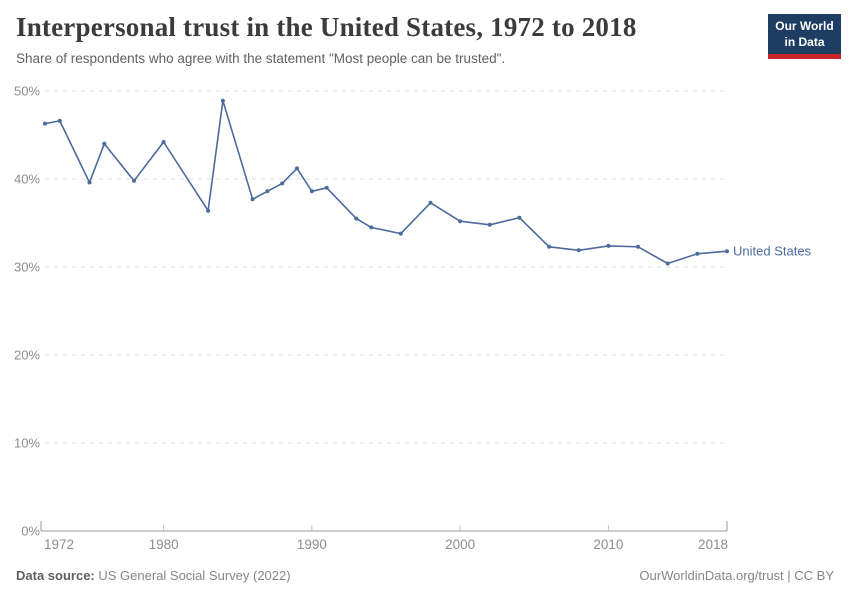 The image size is (850, 600). Describe the element at coordinates (163, 142) in the screenshot. I see `data-point-1980` at that location.